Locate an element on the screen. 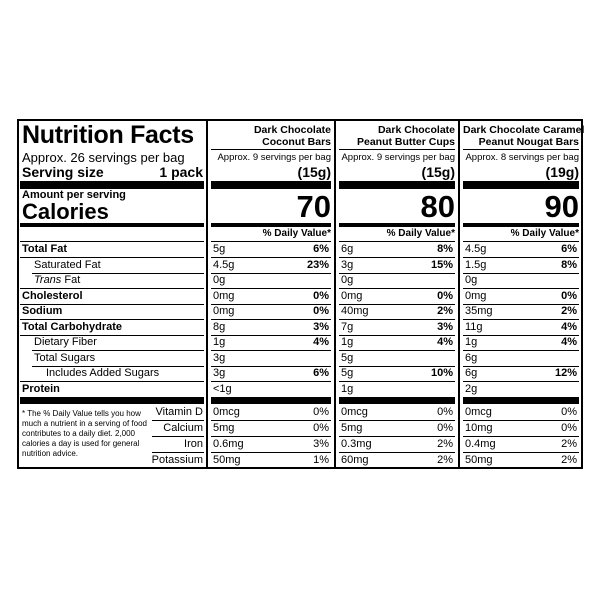 This screenshot has width=600, height=600. dv-header: % Daily Value* is located at coordinates (296, 233).